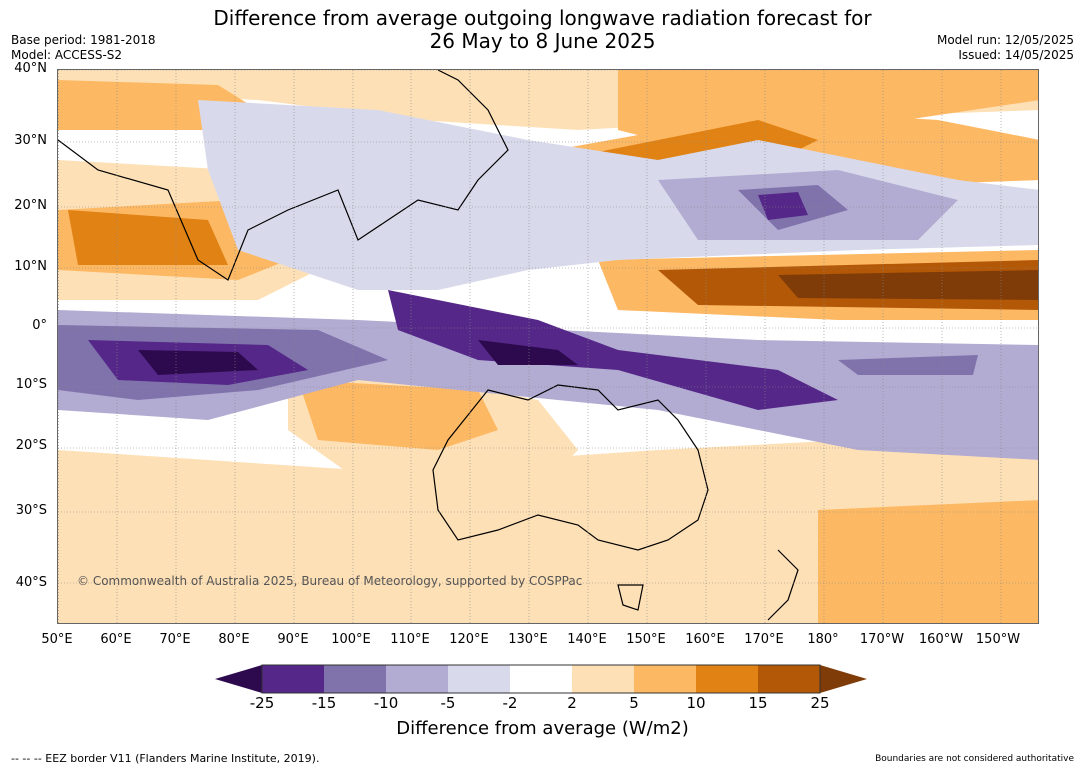 The height and width of the screenshot is (770, 1085). What do you see at coordinates (57, 639) in the screenshot?
I see `lon-label: 50°E` at bounding box center [57, 639].